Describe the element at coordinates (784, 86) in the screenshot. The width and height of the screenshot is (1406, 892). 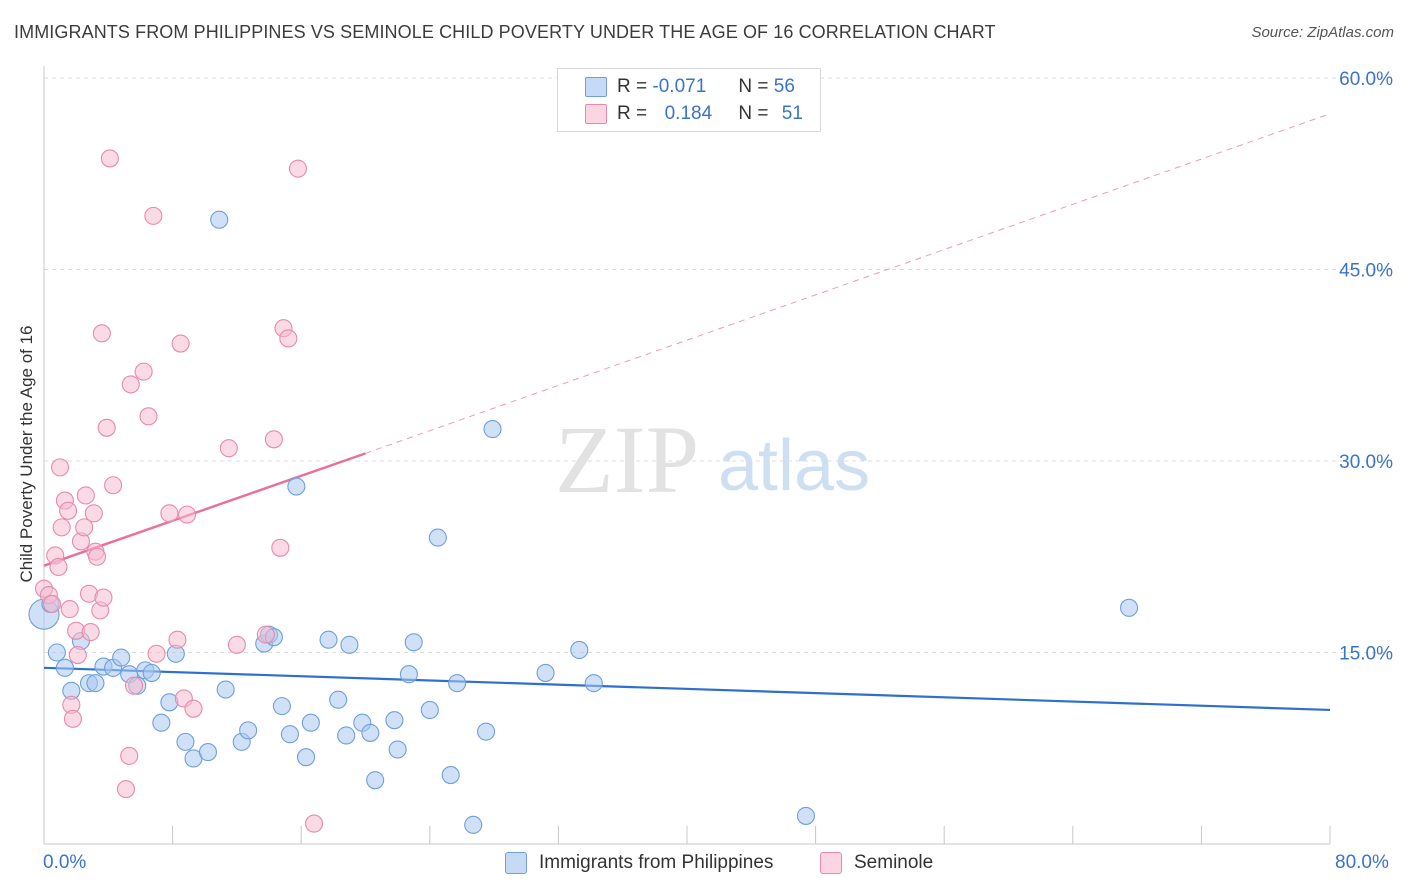
I see `legend-n-value: 56` at that location.